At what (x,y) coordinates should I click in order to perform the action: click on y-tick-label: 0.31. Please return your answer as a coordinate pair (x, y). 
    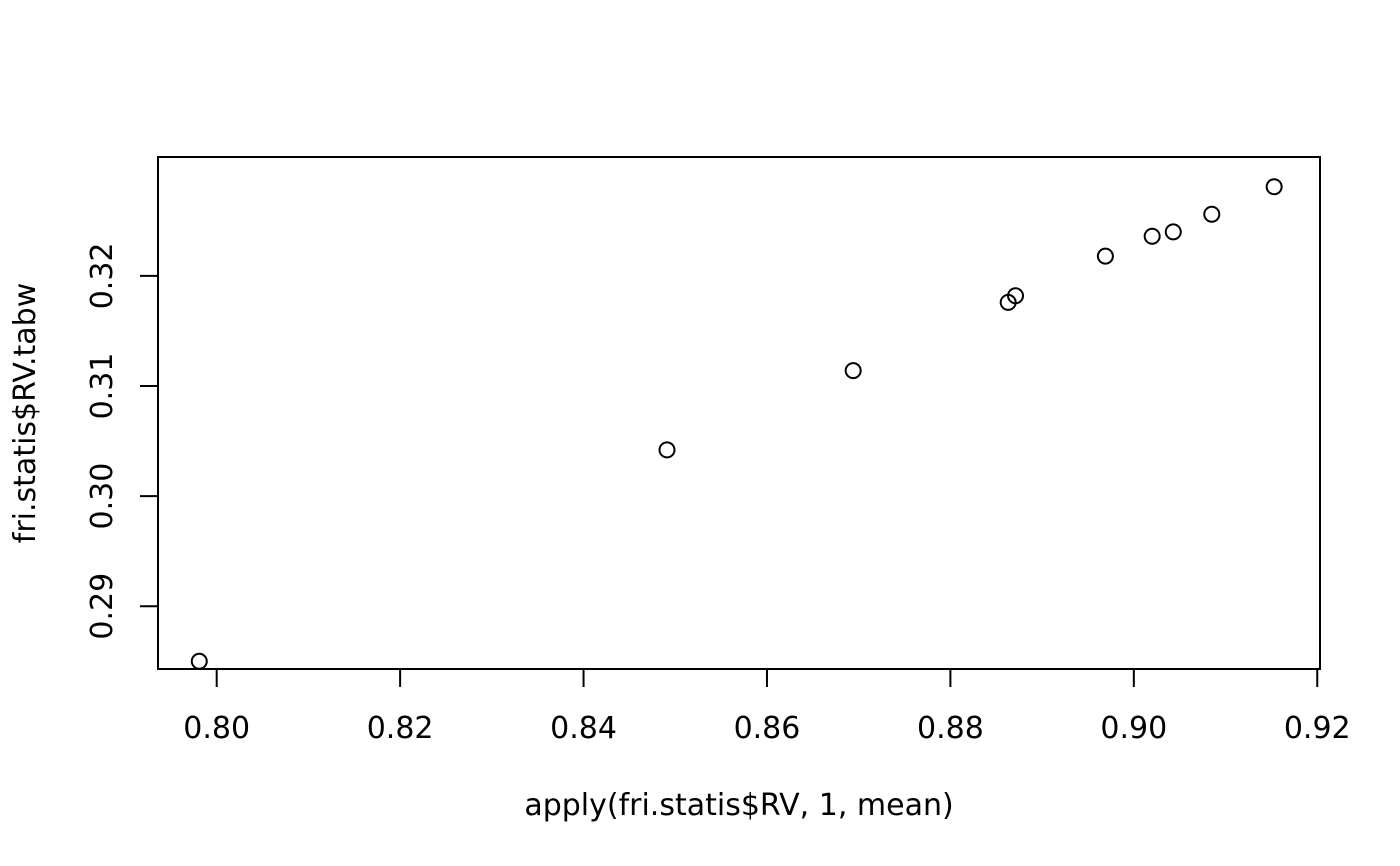
    Looking at the image, I should click on (102, 386).